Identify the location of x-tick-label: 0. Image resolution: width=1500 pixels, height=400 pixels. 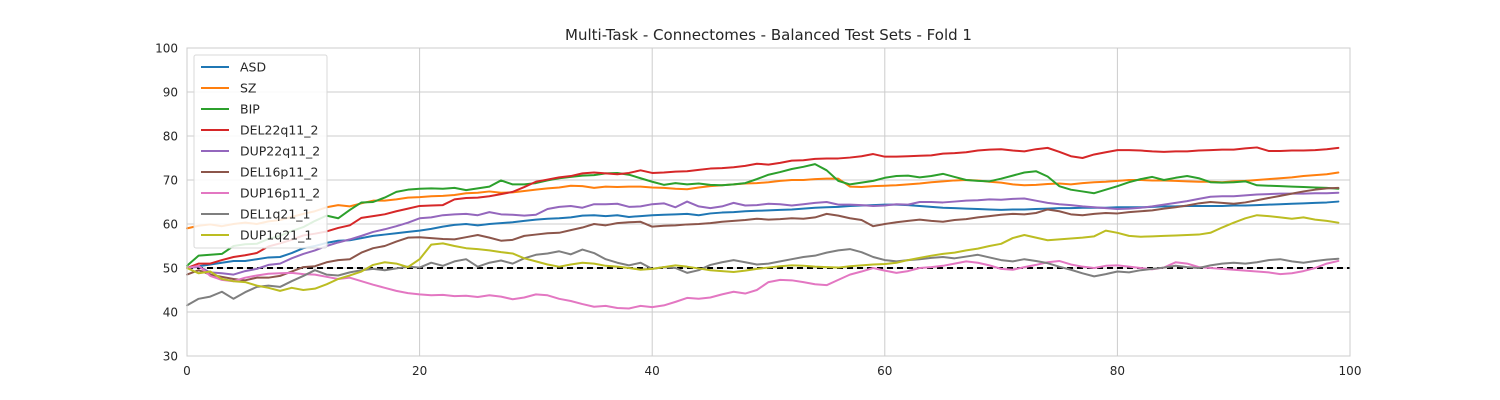
(187, 371).